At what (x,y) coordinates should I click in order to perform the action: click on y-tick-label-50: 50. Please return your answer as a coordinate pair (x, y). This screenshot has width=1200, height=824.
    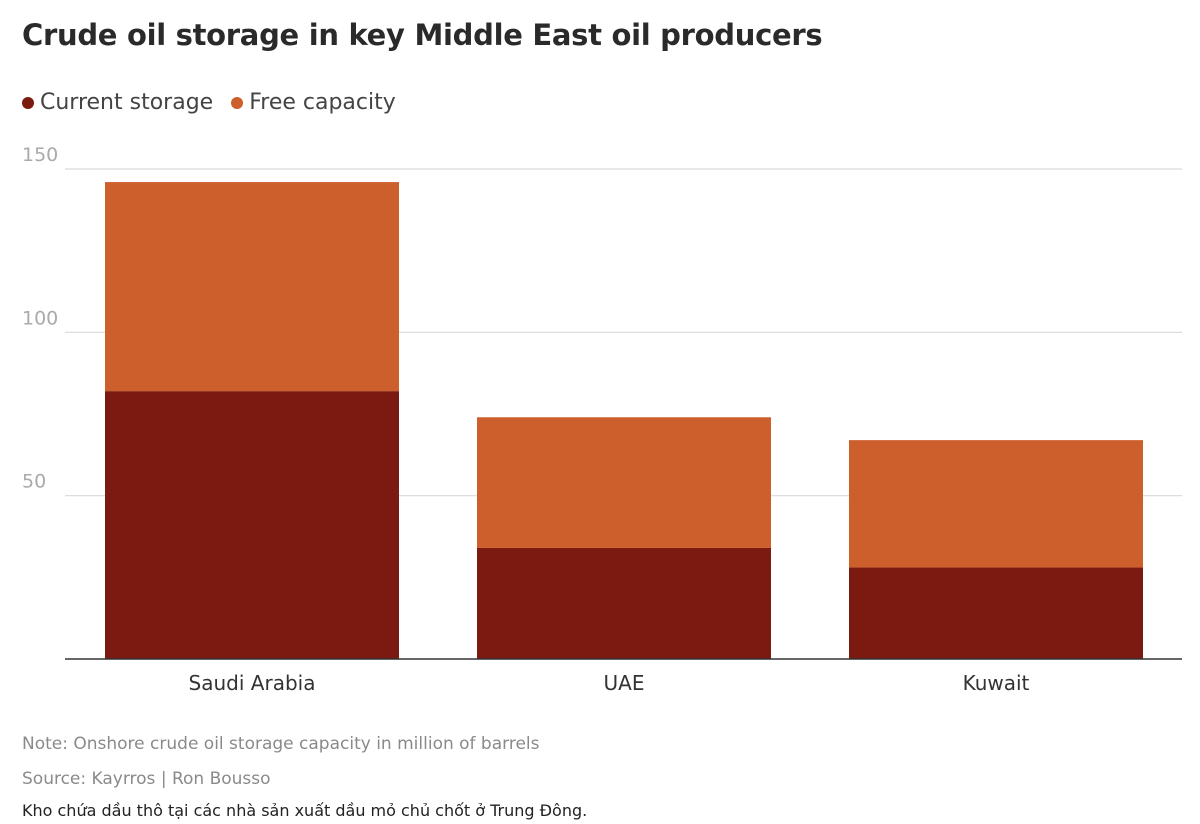
    Looking at the image, I should click on (34, 482).